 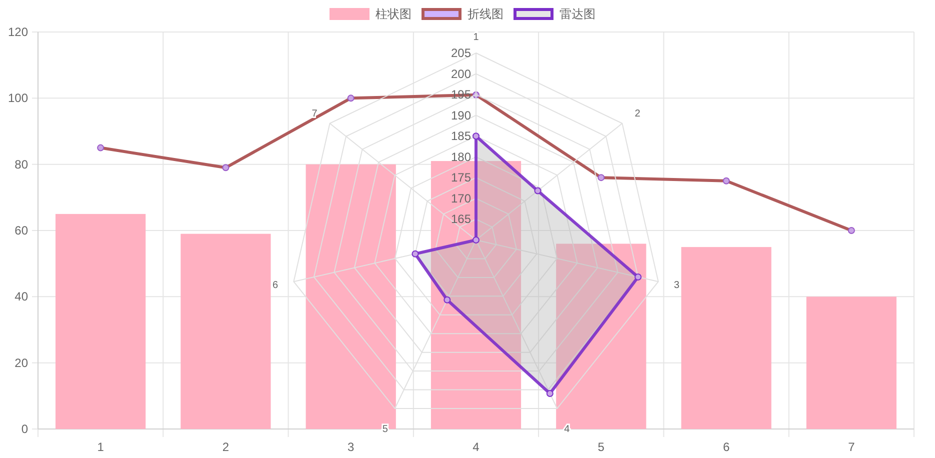 I want to click on y-tick-label: 80, so click(x=21, y=164).